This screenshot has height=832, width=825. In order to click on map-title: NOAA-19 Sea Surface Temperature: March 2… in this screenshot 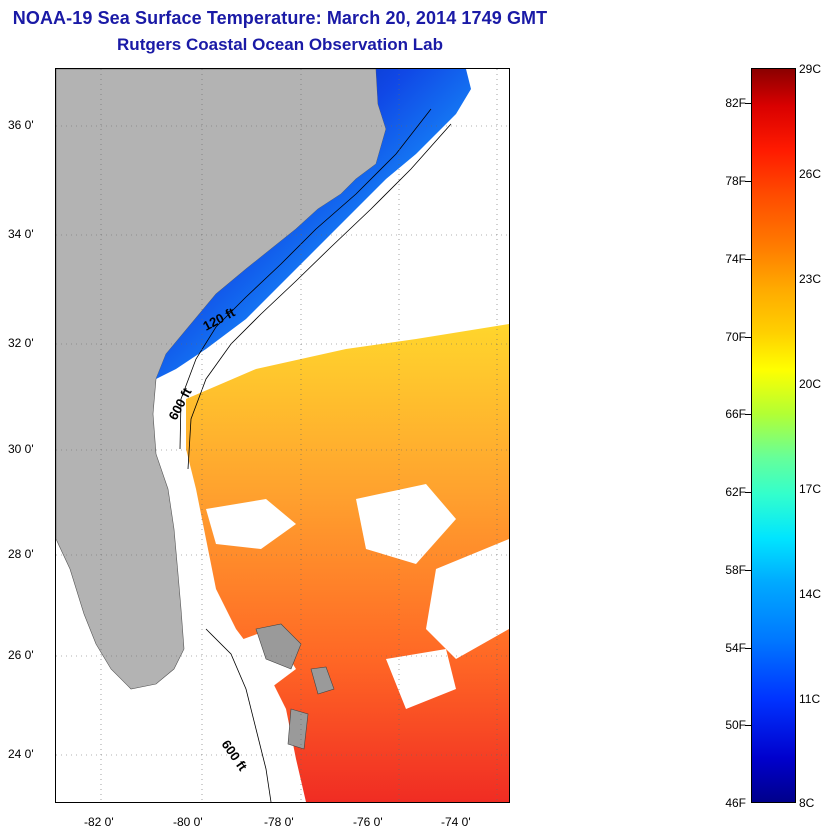, I will do `click(280, 18)`.